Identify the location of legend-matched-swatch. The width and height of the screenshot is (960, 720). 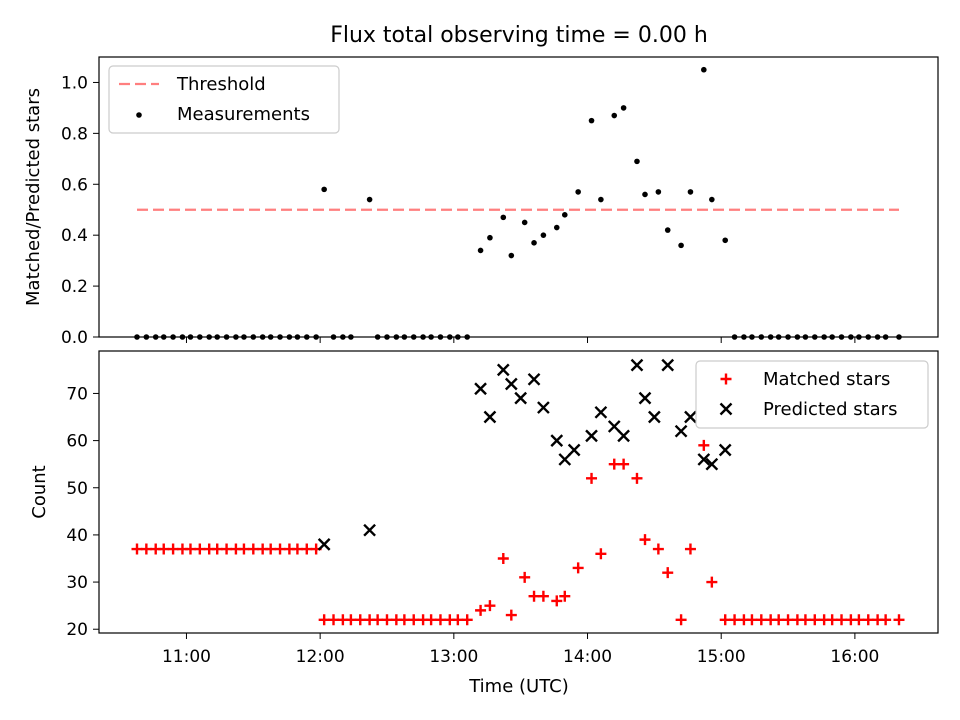
(726, 379).